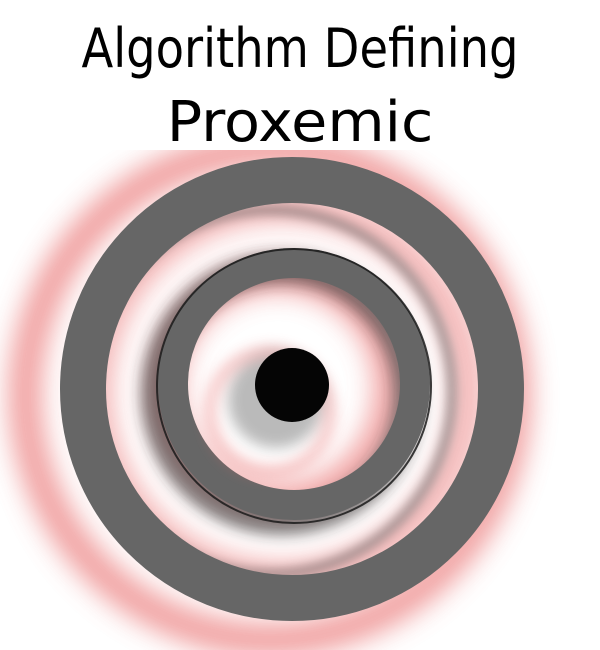 The height and width of the screenshot is (650, 600). I want to click on page-title-line-1: Algorithm Defining, so click(300, 48).